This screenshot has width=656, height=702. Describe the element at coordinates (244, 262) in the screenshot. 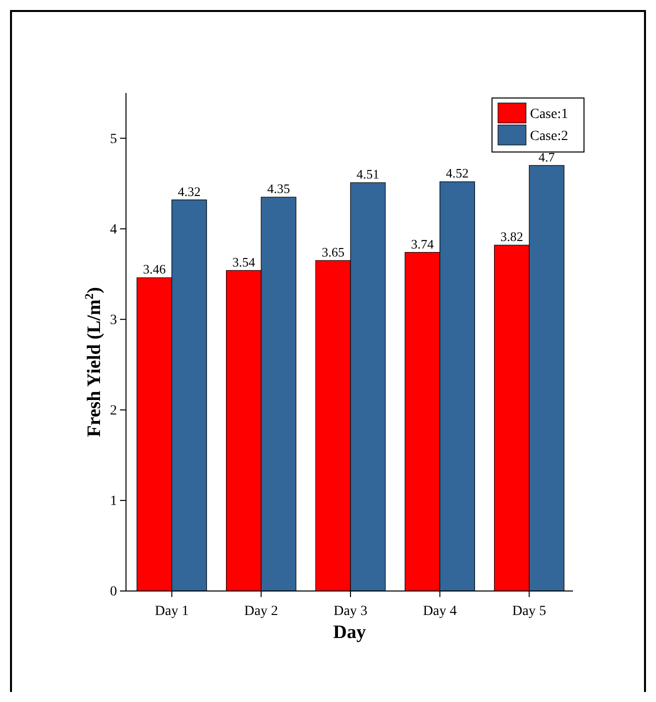

I see `data-label: 3.54` at that location.